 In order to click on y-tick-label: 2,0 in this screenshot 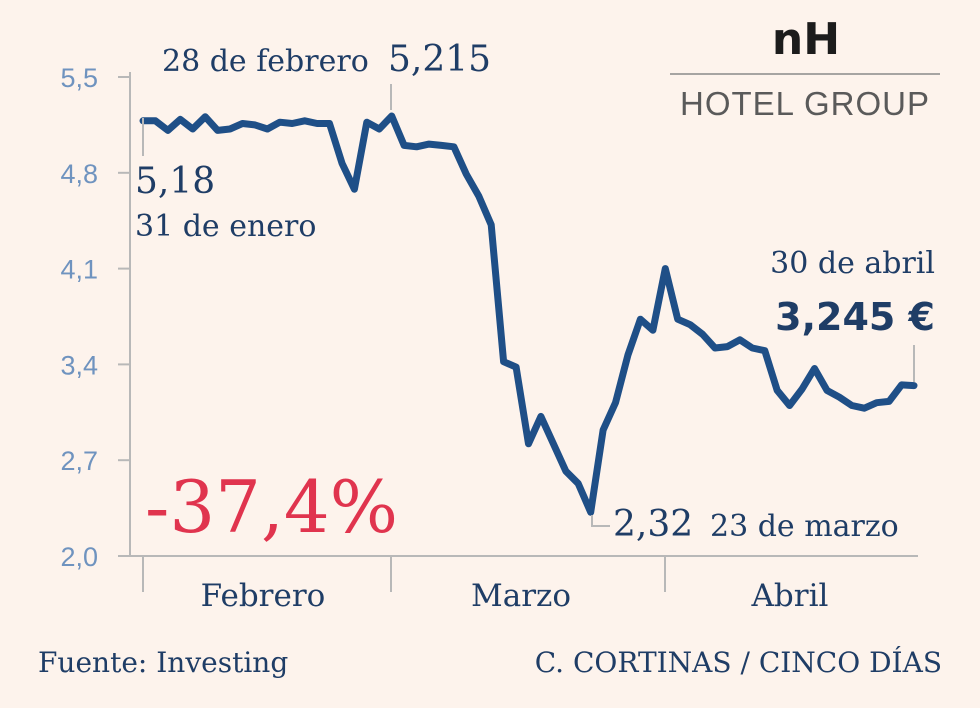, I will do `click(79, 557)`.